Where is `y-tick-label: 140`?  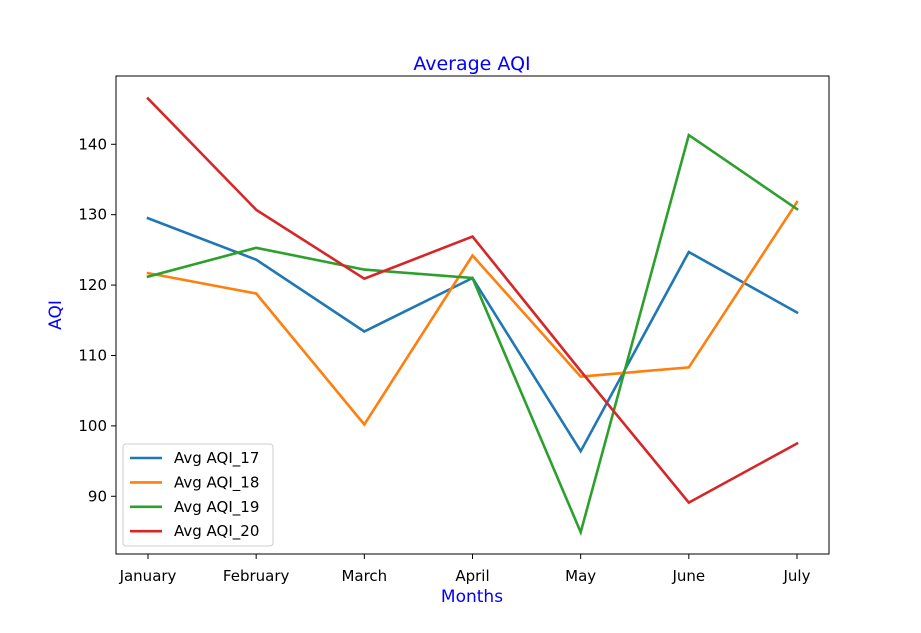 y-tick-label: 140 is located at coordinates (92, 144).